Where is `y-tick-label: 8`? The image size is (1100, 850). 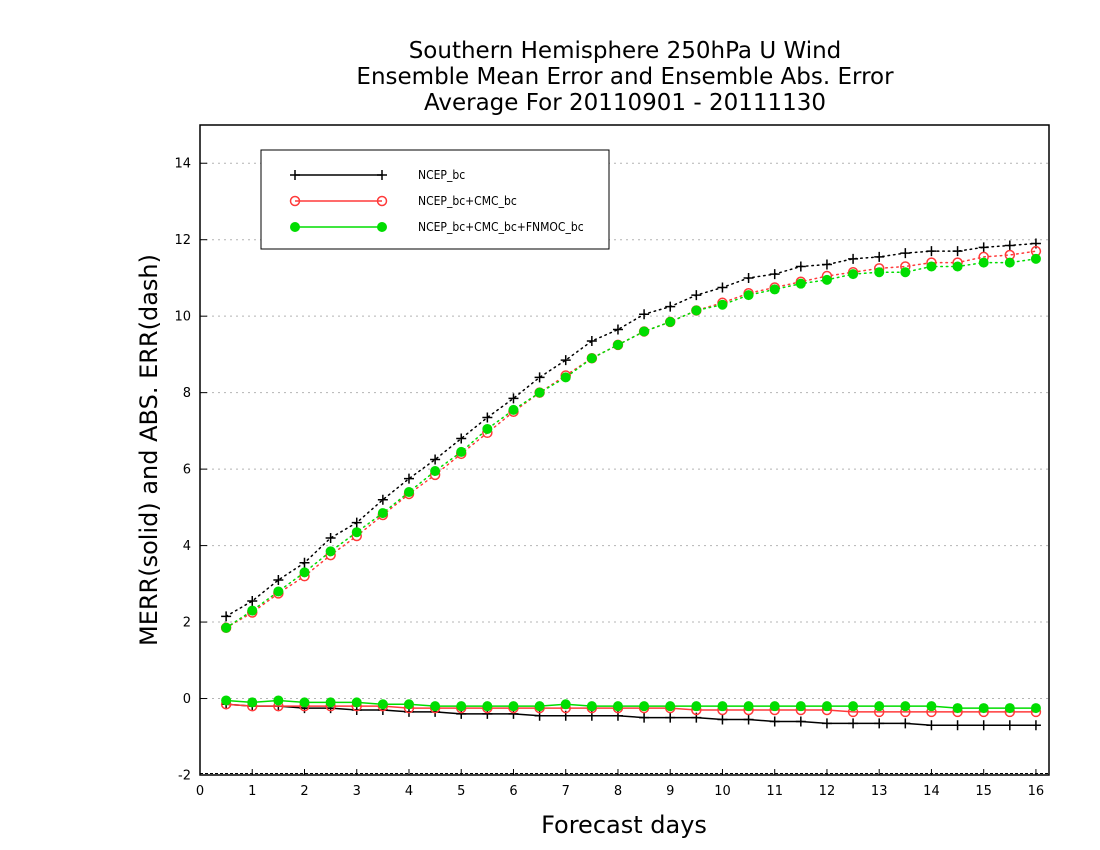 y-tick-label: 8 is located at coordinates (187, 393).